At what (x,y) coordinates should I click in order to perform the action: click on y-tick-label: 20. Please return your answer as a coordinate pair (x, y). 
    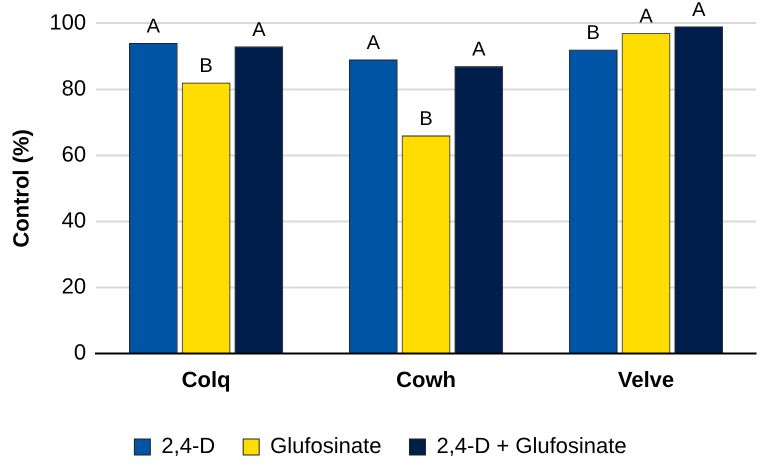
    Looking at the image, I should click on (74, 286).